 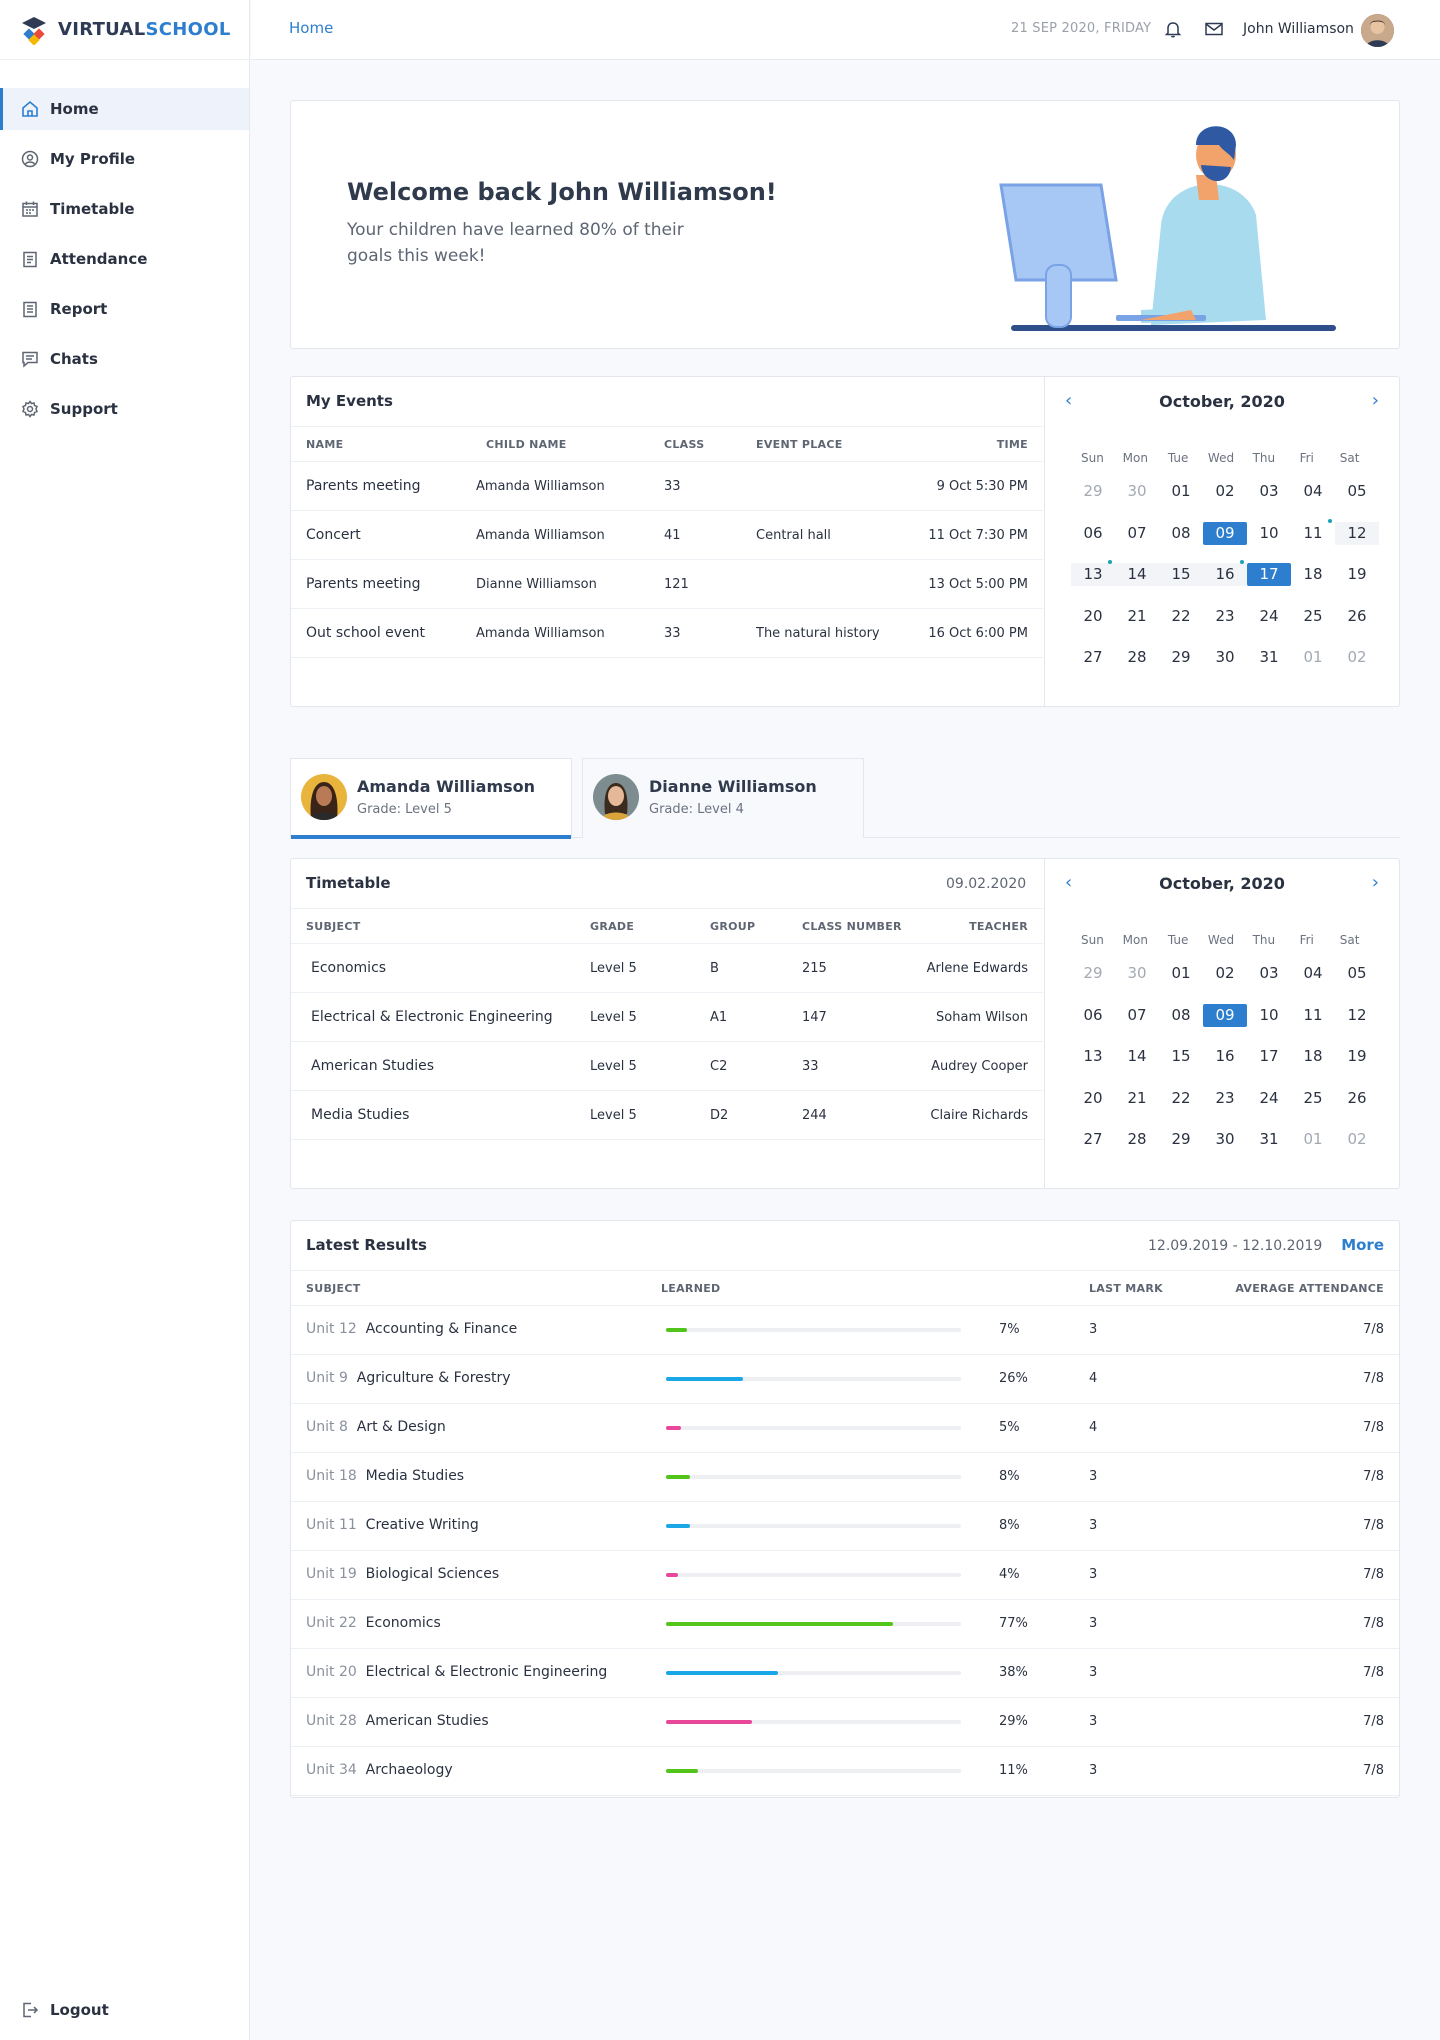 I want to click on tab-dianne-williamson: Dianne Williamson Grade: Level 4, so click(x=723, y=798).